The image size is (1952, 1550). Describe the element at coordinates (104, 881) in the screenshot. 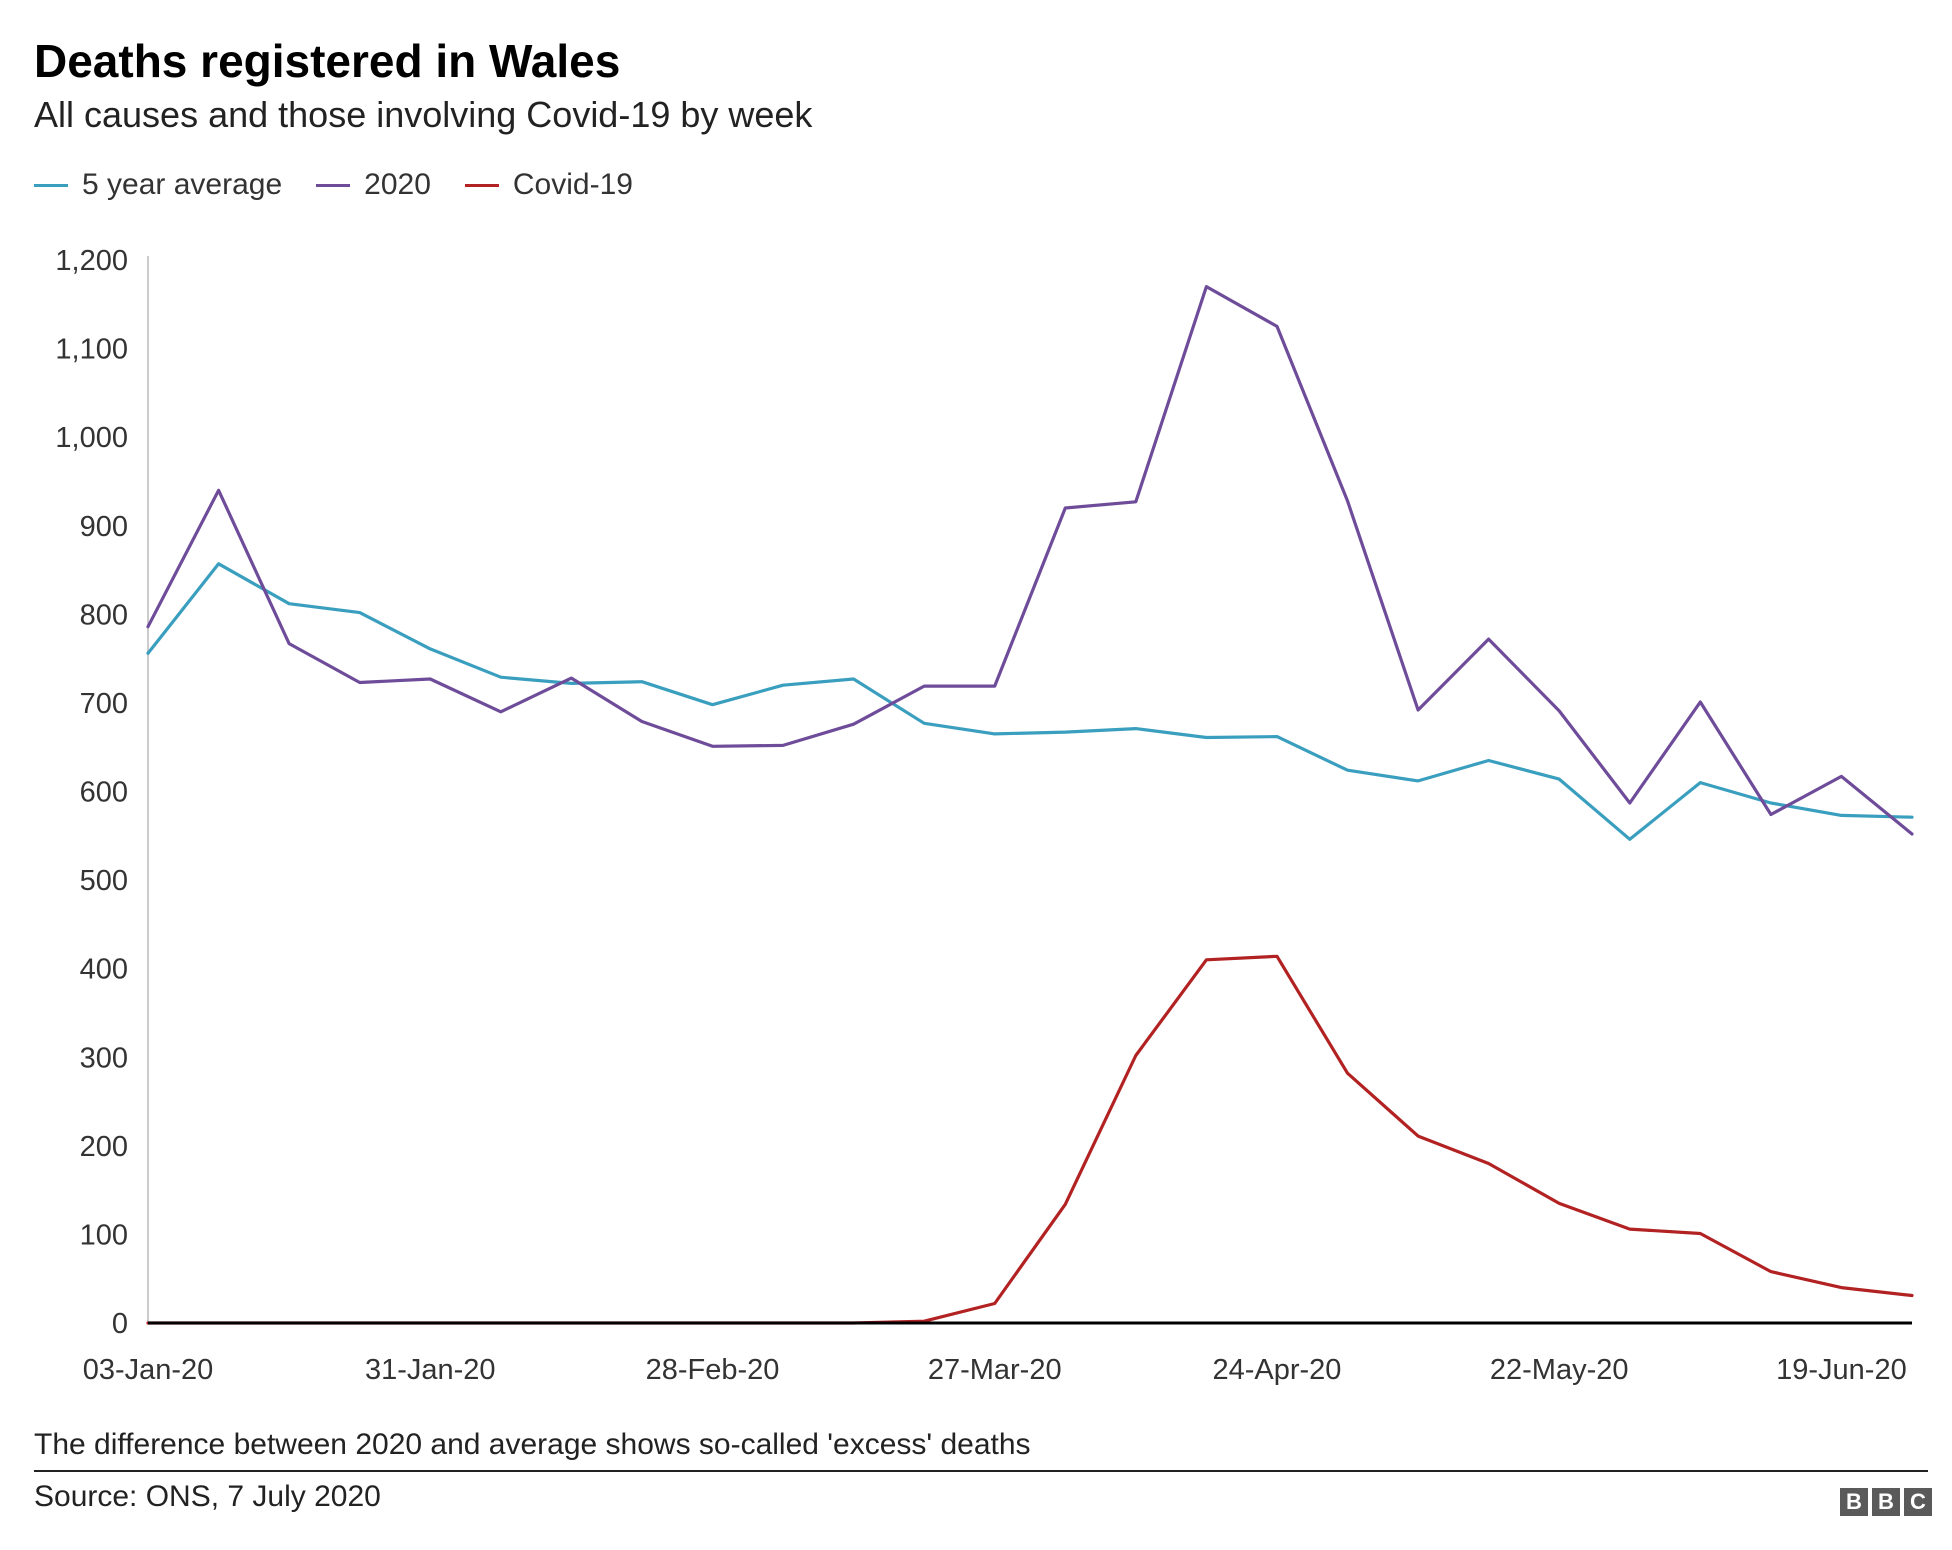

I see `y-tick-label: 500` at that location.